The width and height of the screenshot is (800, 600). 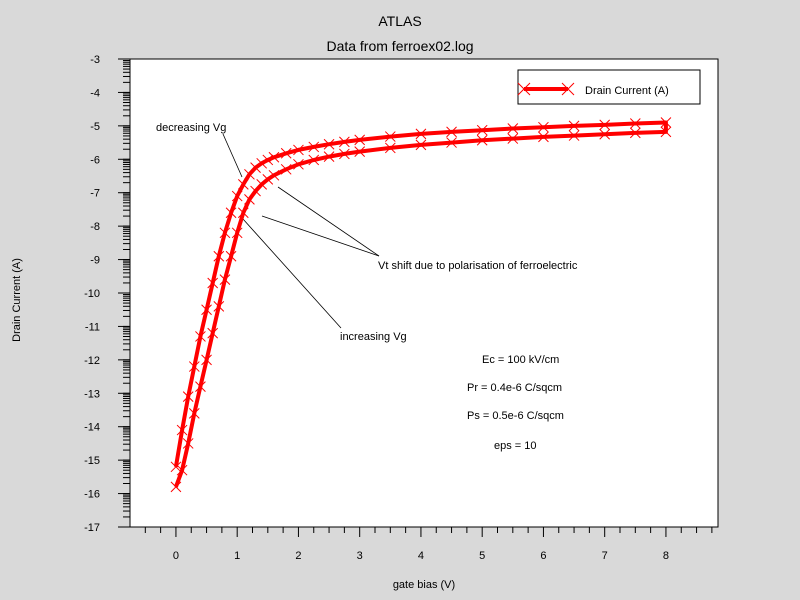 What do you see at coordinates (399, 21) in the screenshot?
I see `chart-title: ATLAS` at bounding box center [399, 21].